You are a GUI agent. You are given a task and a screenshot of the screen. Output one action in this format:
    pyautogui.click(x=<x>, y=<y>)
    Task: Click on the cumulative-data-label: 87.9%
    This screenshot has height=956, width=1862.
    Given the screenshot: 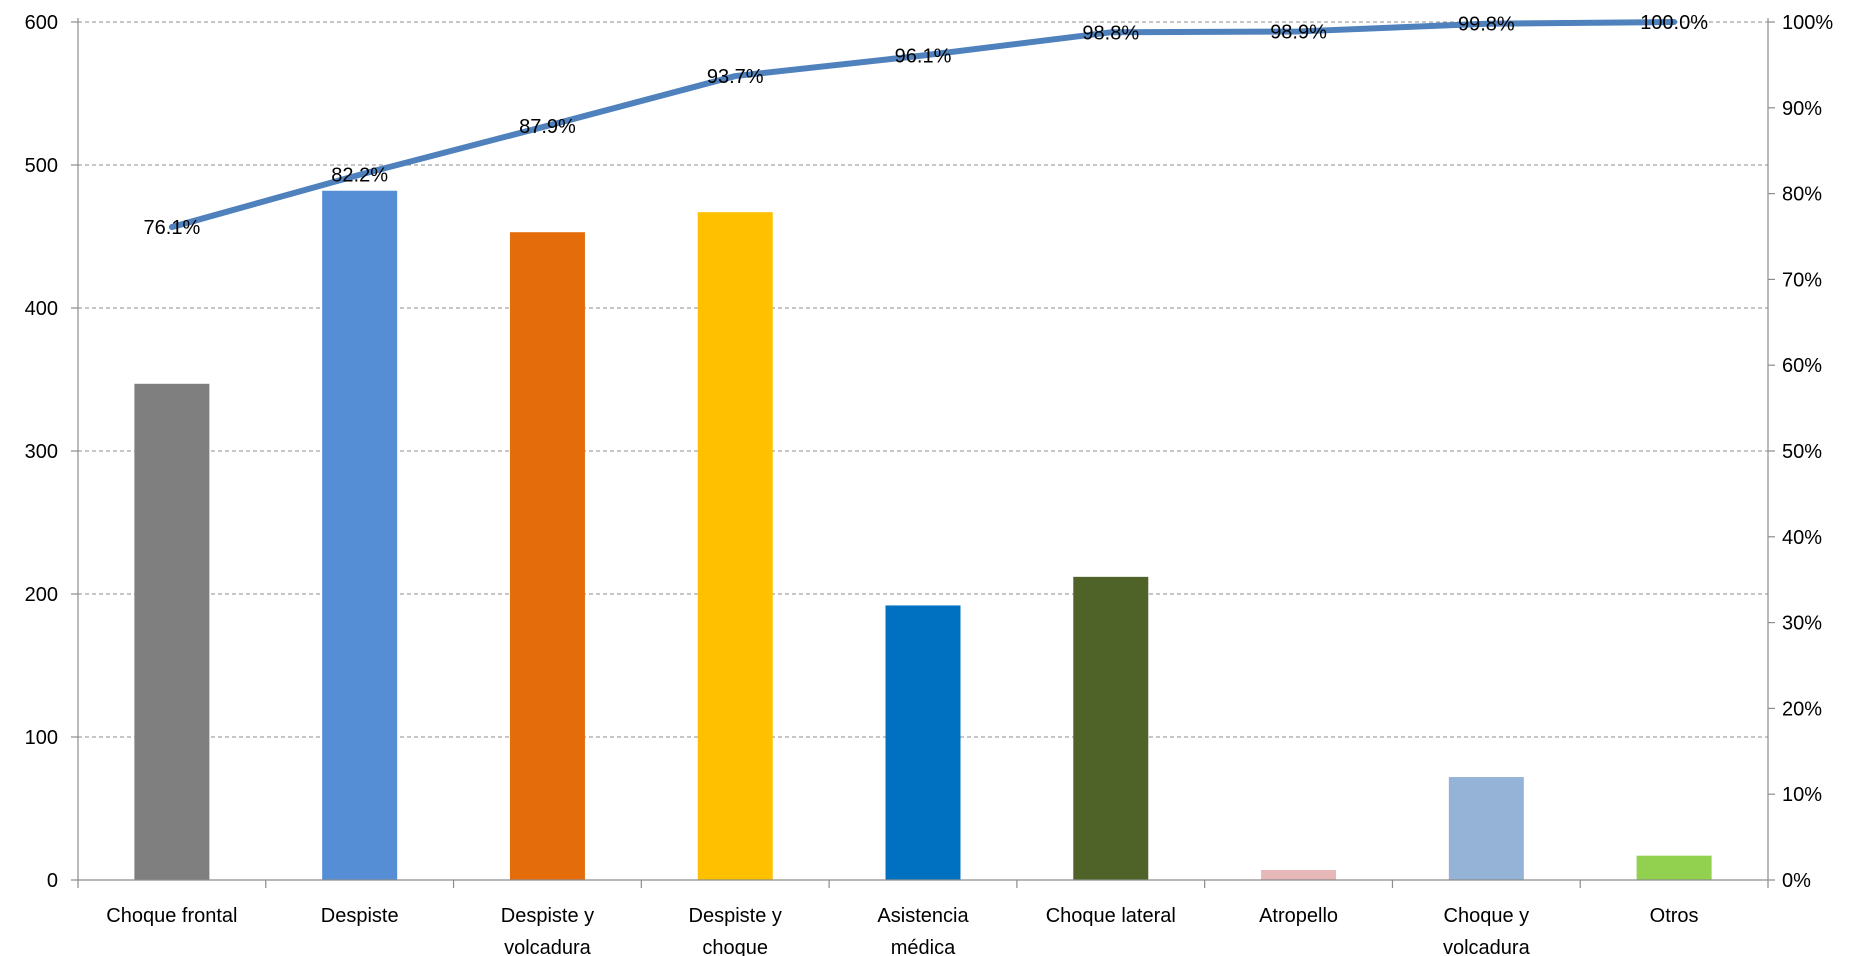 What is the action you would take?
    pyautogui.click(x=547, y=127)
    